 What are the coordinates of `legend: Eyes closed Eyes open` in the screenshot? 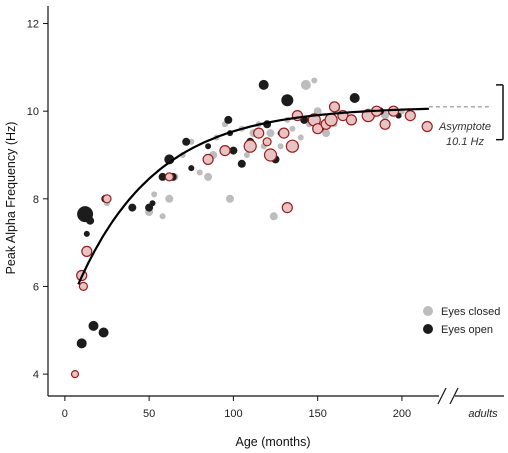 It's located at (461, 321).